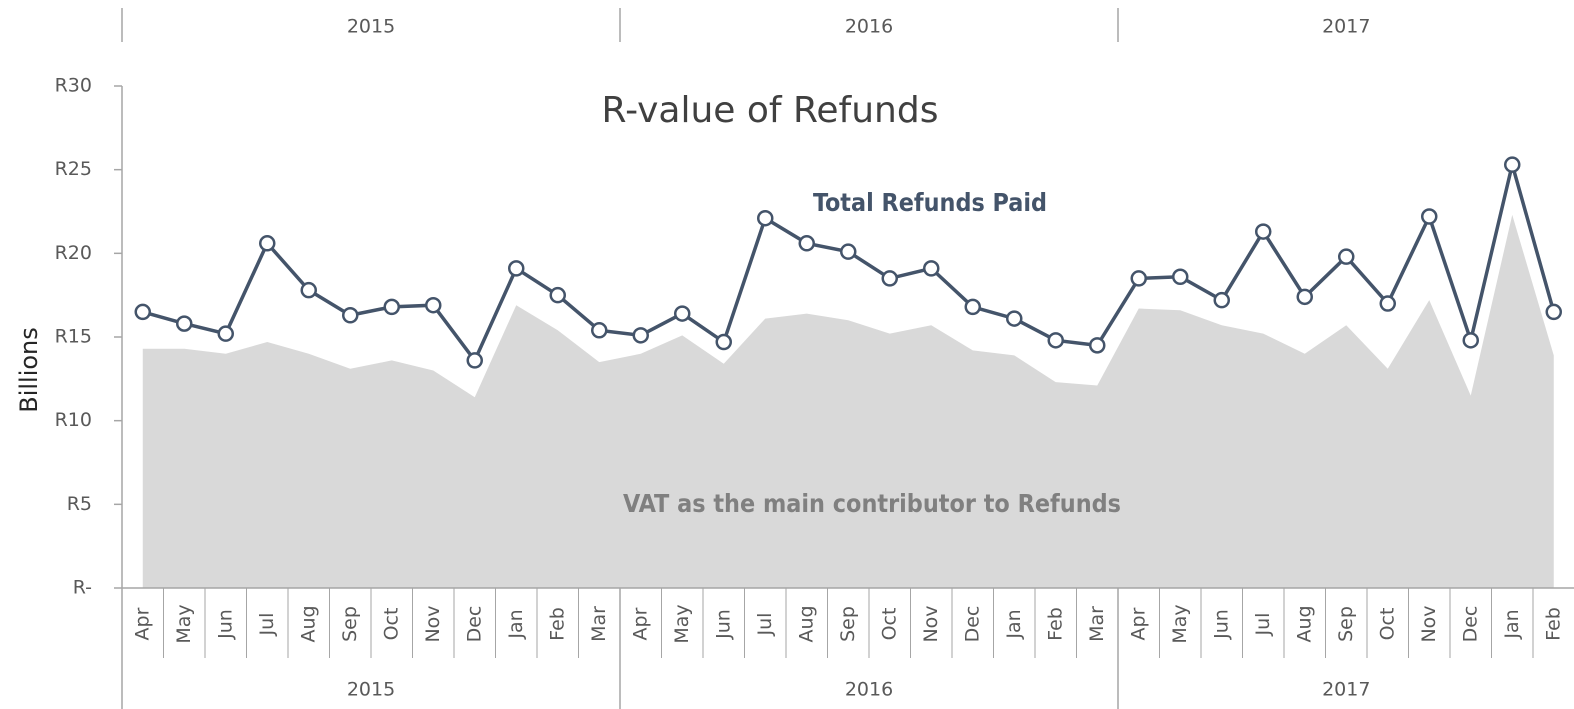  Describe the element at coordinates (73, 420) in the screenshot. I see `y-tick-label: R10` at that location.